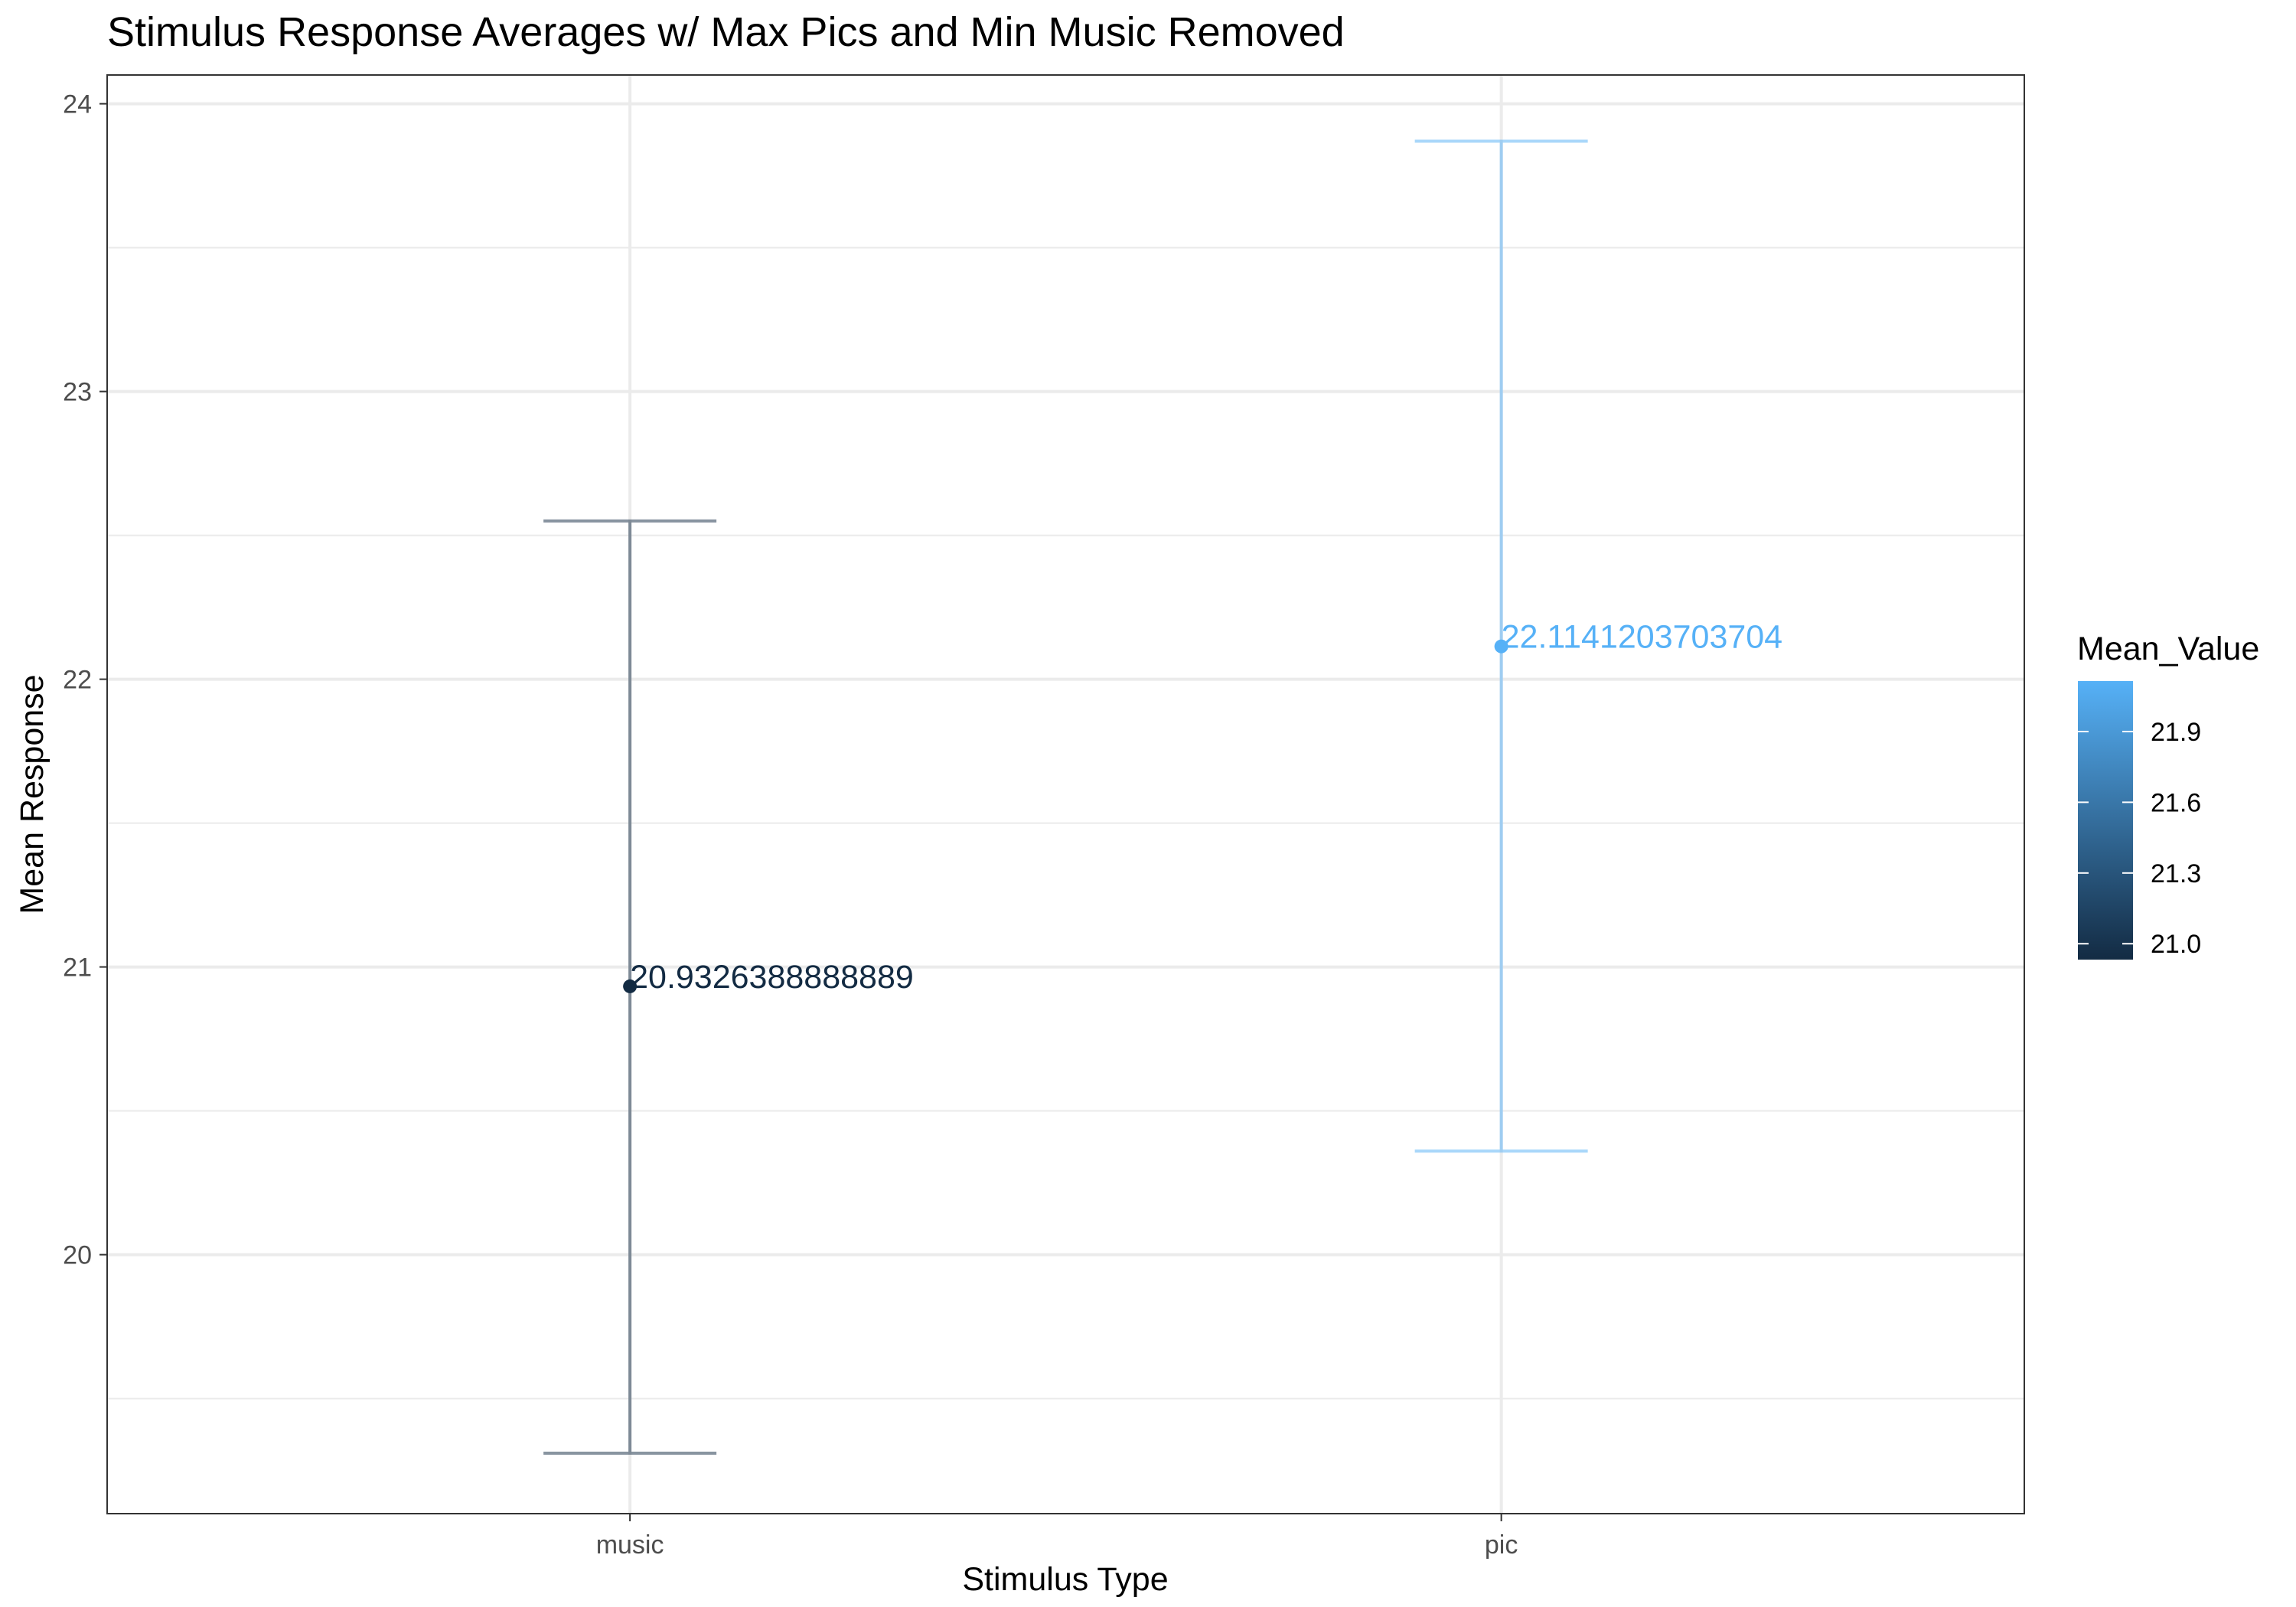  What do you see at coordinates (2139, 838) in the screenshot?
I see `legend-ticks: 21.0 21.3 21.6 21.9` at bounding box center [2139, 838].